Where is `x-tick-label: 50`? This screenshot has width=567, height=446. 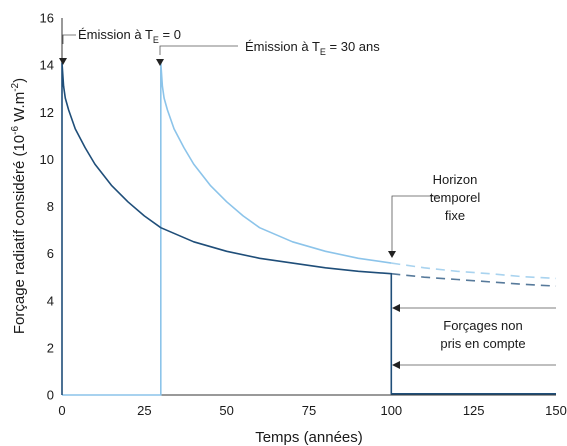
x-tick-label: 50 is located at coordinates (226, 410).